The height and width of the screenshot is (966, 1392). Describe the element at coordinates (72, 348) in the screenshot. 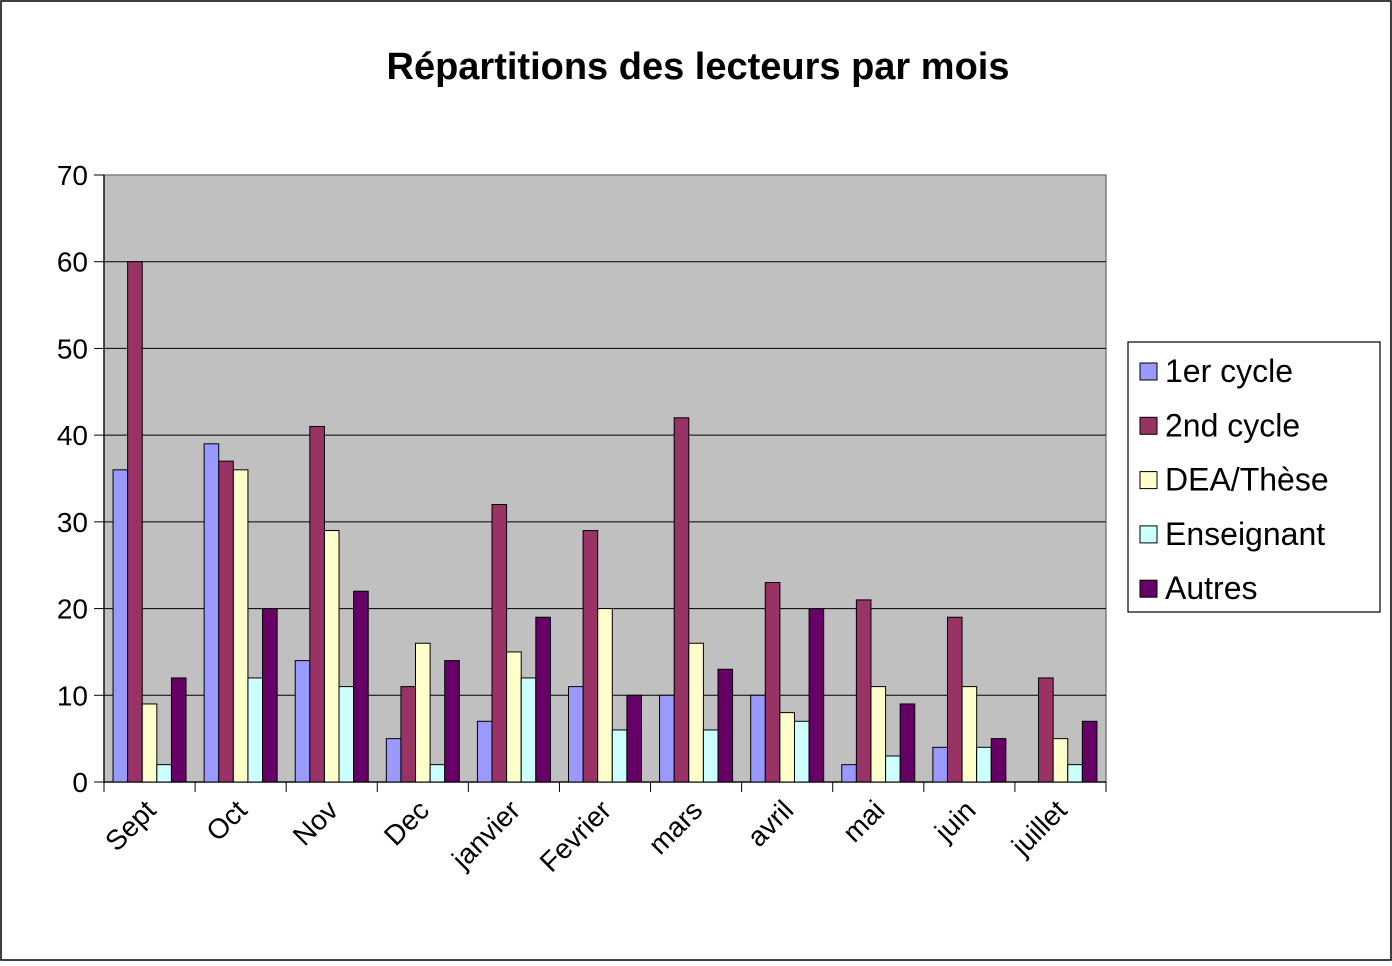

I see `y-tick-label: 50` at that location.